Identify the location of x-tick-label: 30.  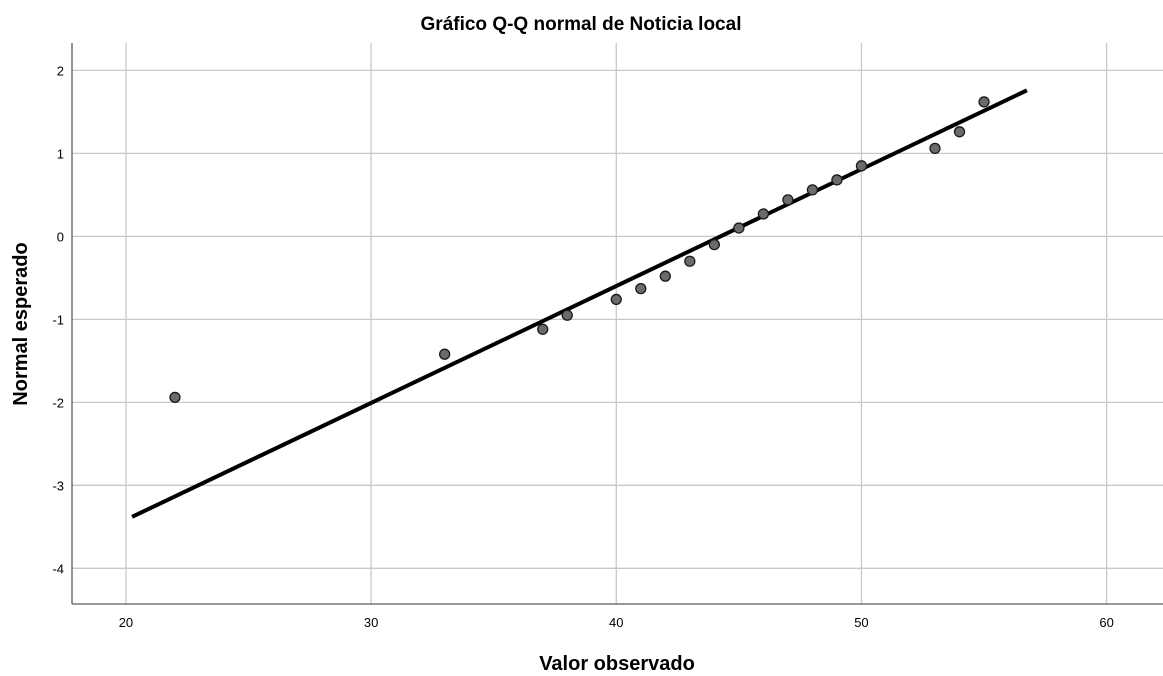
(371, 622).